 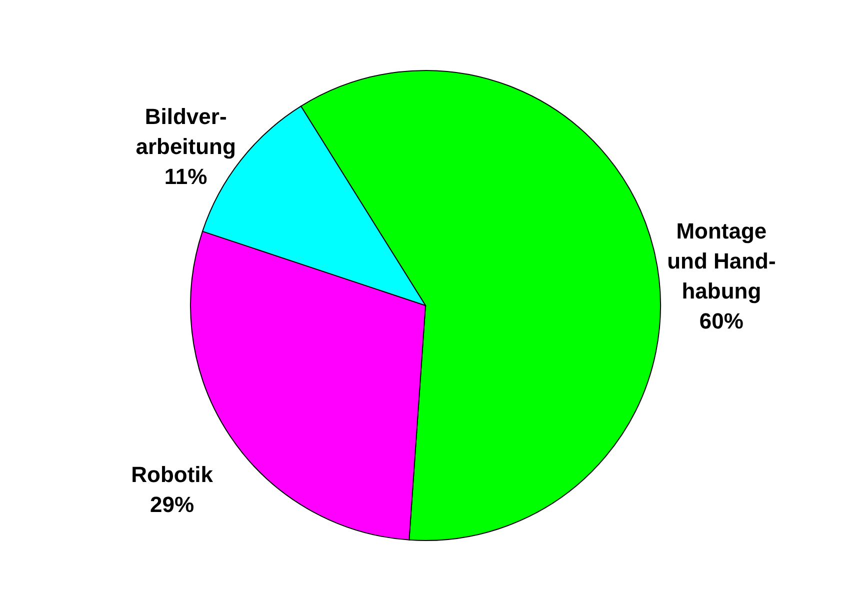 I want to click on slice-label: Montage und Hand-habung, so click(x=721, y=261).